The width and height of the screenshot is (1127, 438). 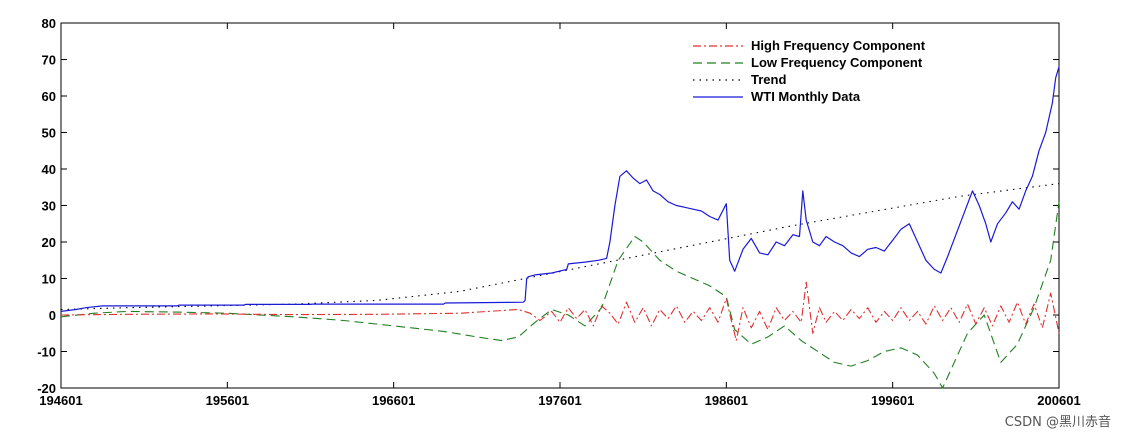 What do you see at coordinates (1057, 422) in the screenshot?
I see `watermark: CSDN @黑川赤音` at bounding box center [1057, 422].